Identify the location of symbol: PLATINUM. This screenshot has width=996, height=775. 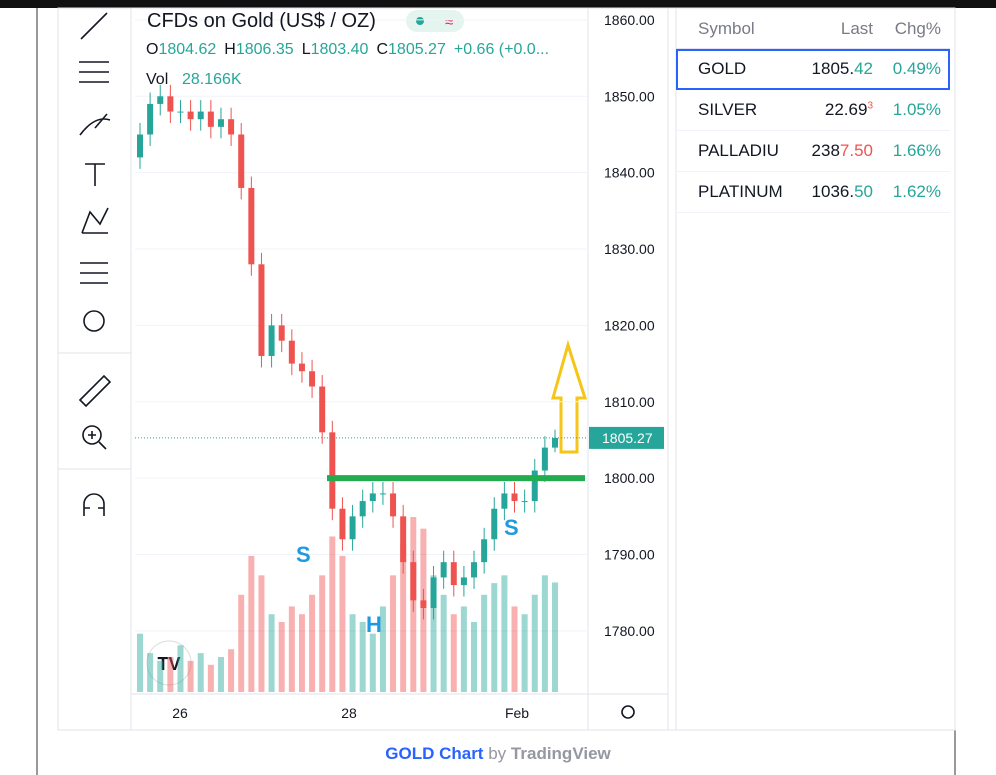
(740, 191).